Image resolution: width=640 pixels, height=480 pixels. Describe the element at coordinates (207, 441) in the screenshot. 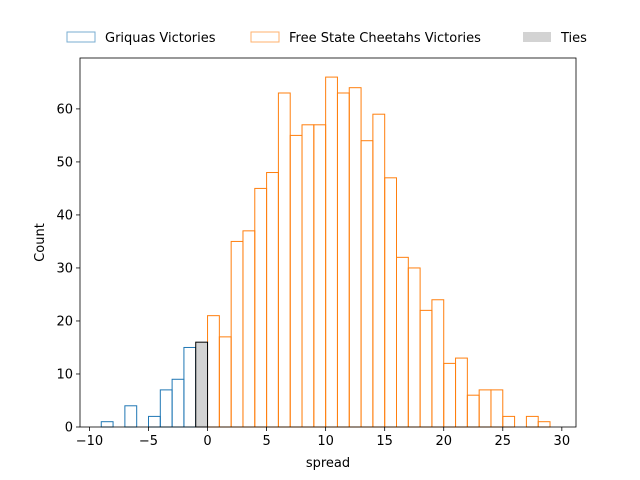

I see `x-tick-label: 0` at that location.